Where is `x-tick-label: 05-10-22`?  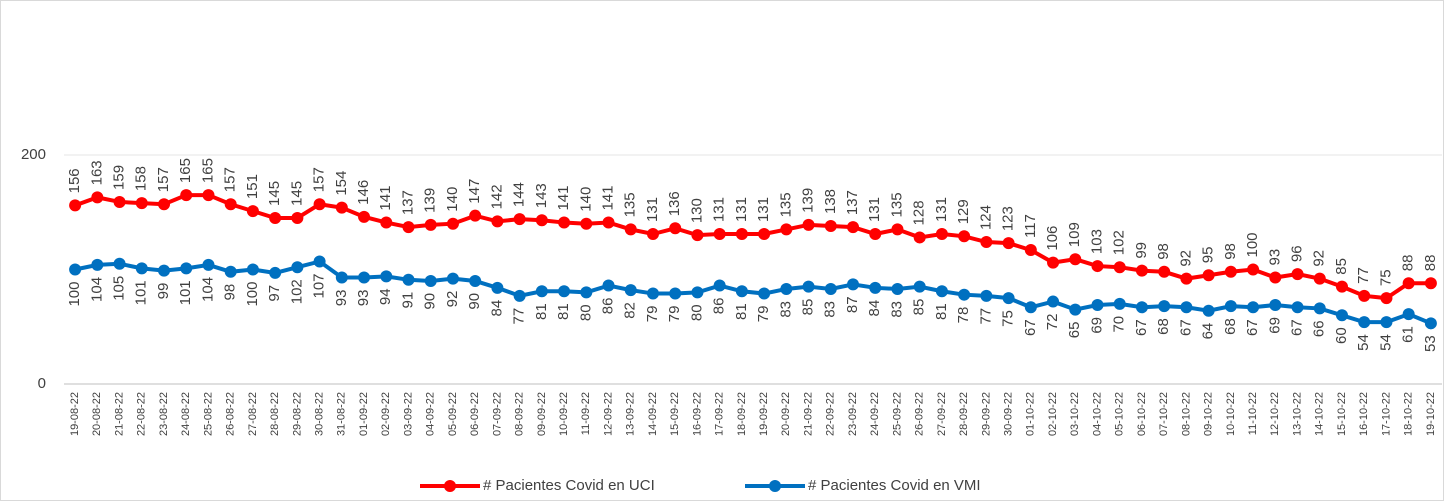 x-tick-label: 05-10-22 is located at coordinates (1120, 414).